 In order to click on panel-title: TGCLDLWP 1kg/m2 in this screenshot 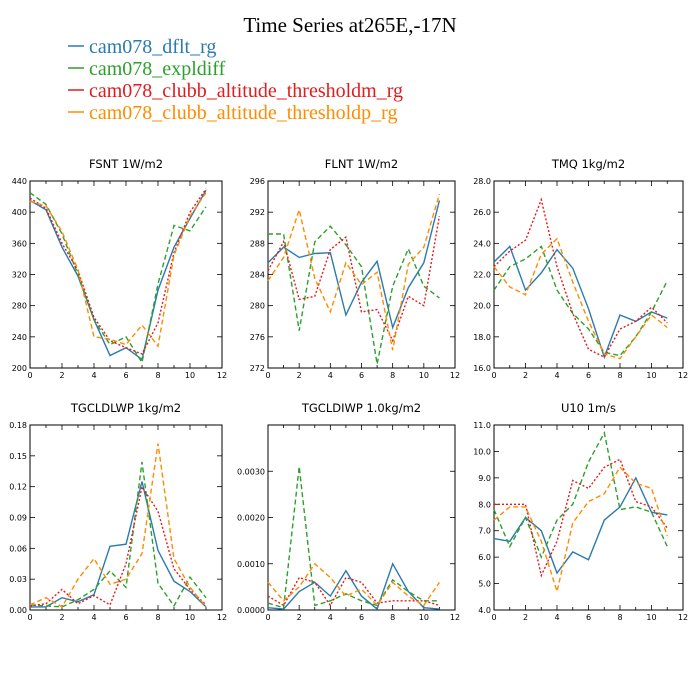, I will do `click(125, 408)`.